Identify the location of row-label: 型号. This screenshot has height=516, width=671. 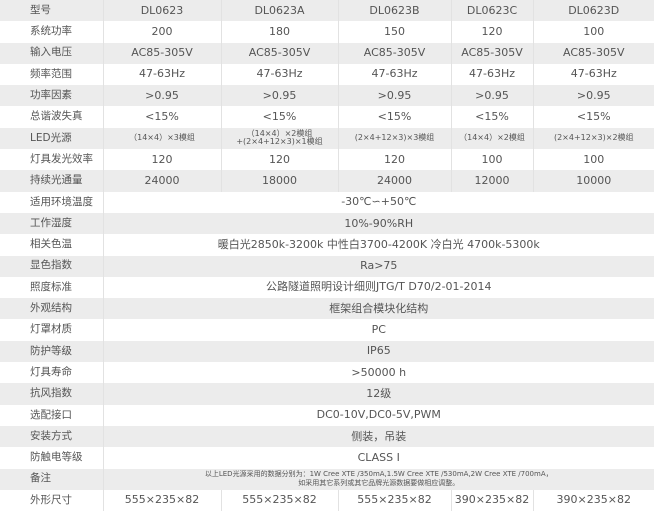
(51, 11).